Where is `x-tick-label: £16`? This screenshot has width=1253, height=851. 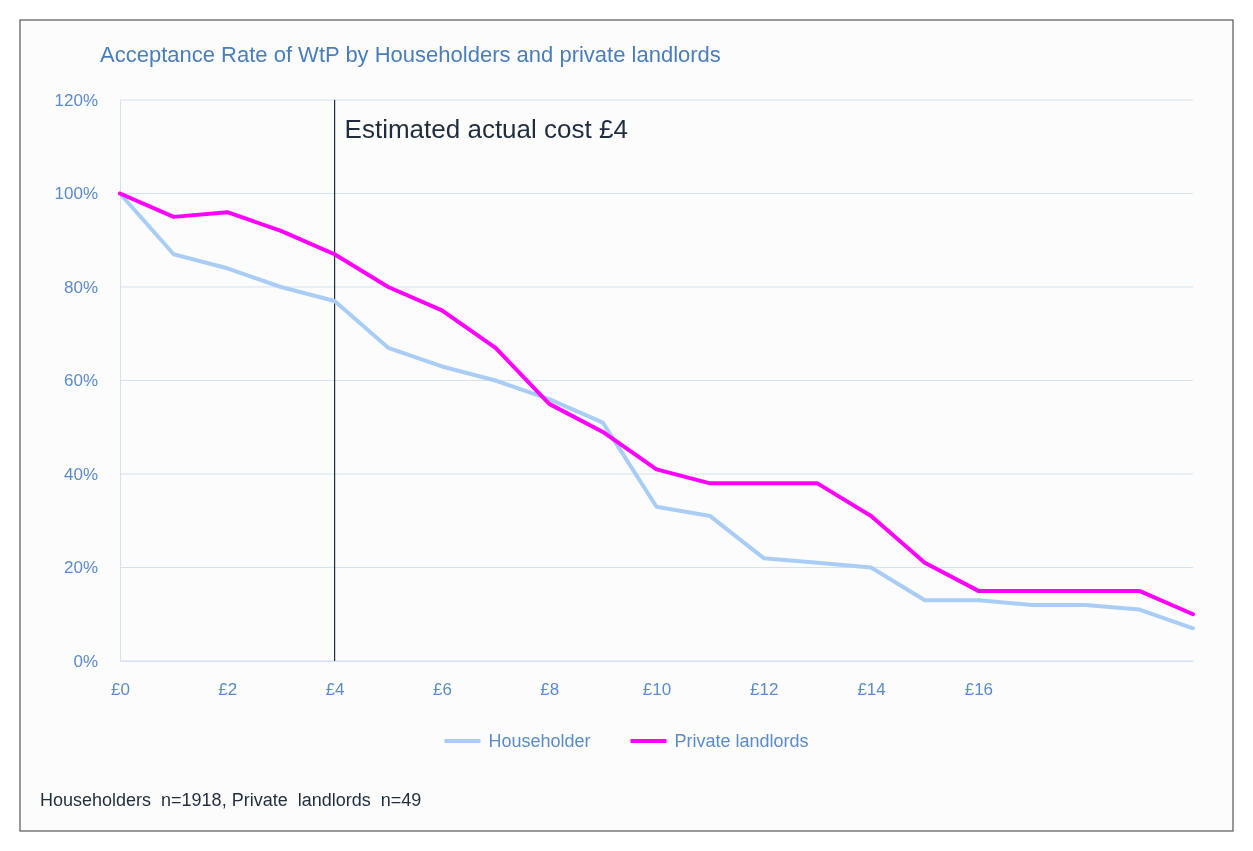 x-tick-label: £16 is located at coordinates (979, 690).